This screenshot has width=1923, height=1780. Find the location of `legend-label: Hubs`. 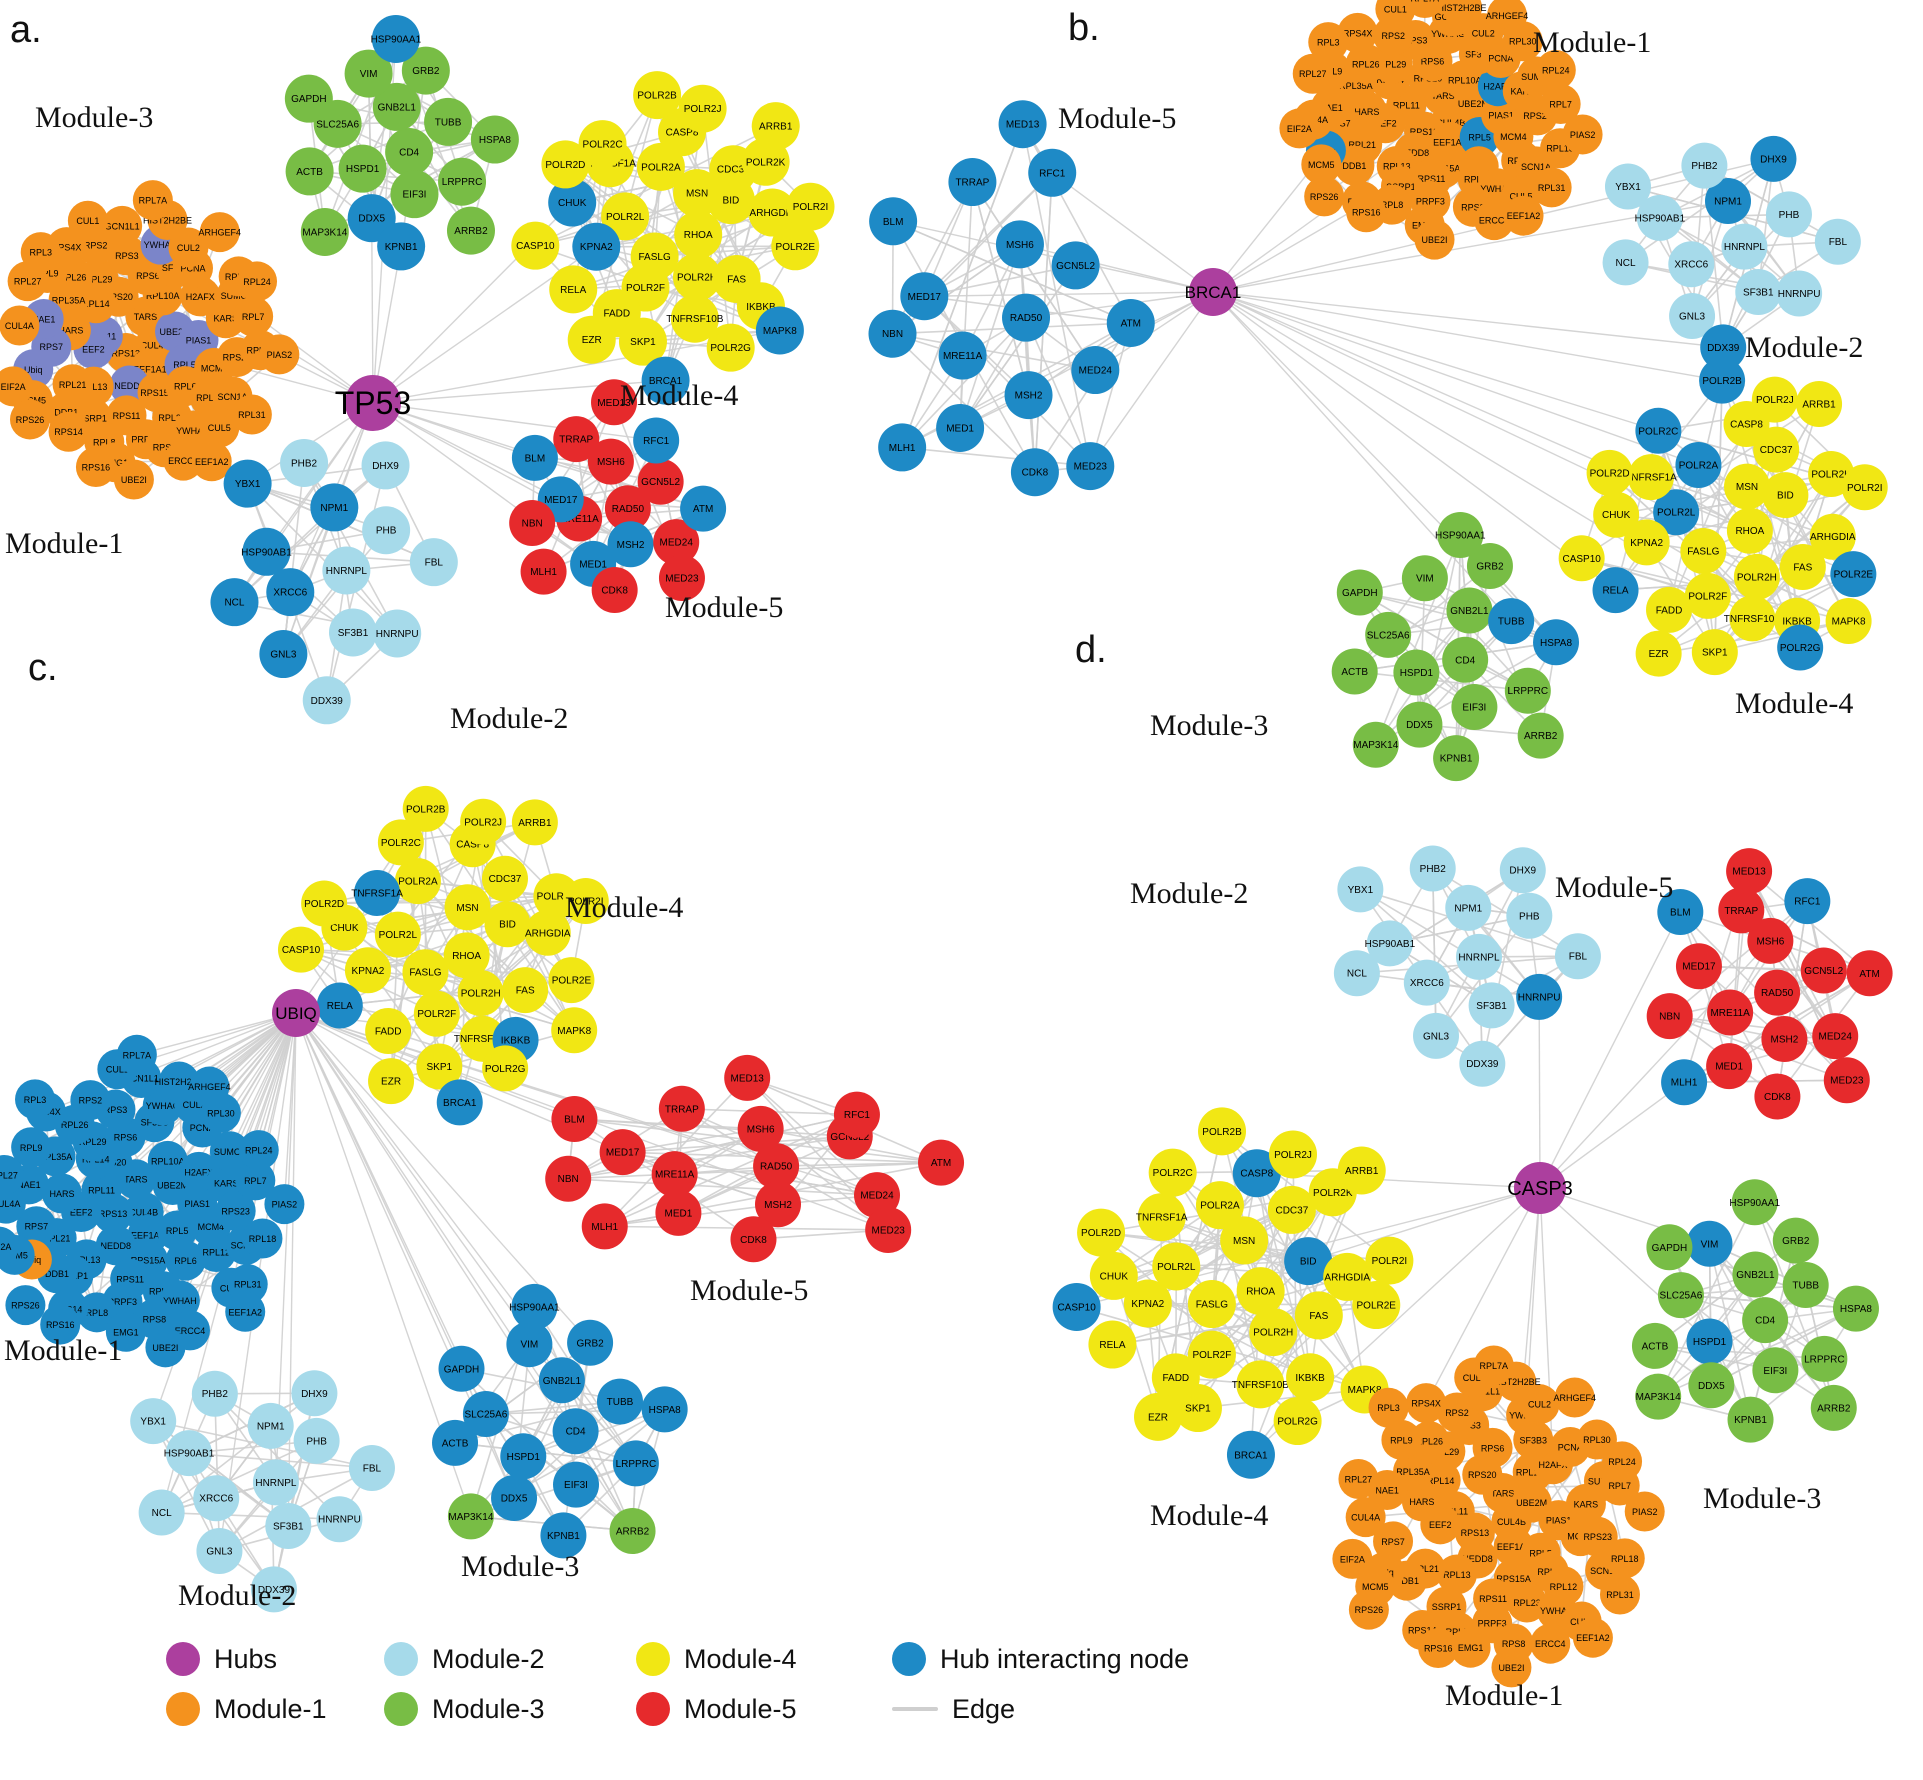

legend-label: Hubs is located at coordinates (245, 1659).